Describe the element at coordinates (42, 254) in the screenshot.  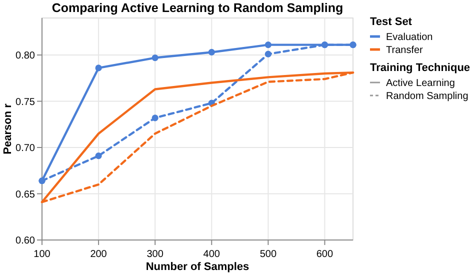
I see `x-tick-label: 100` at that location.